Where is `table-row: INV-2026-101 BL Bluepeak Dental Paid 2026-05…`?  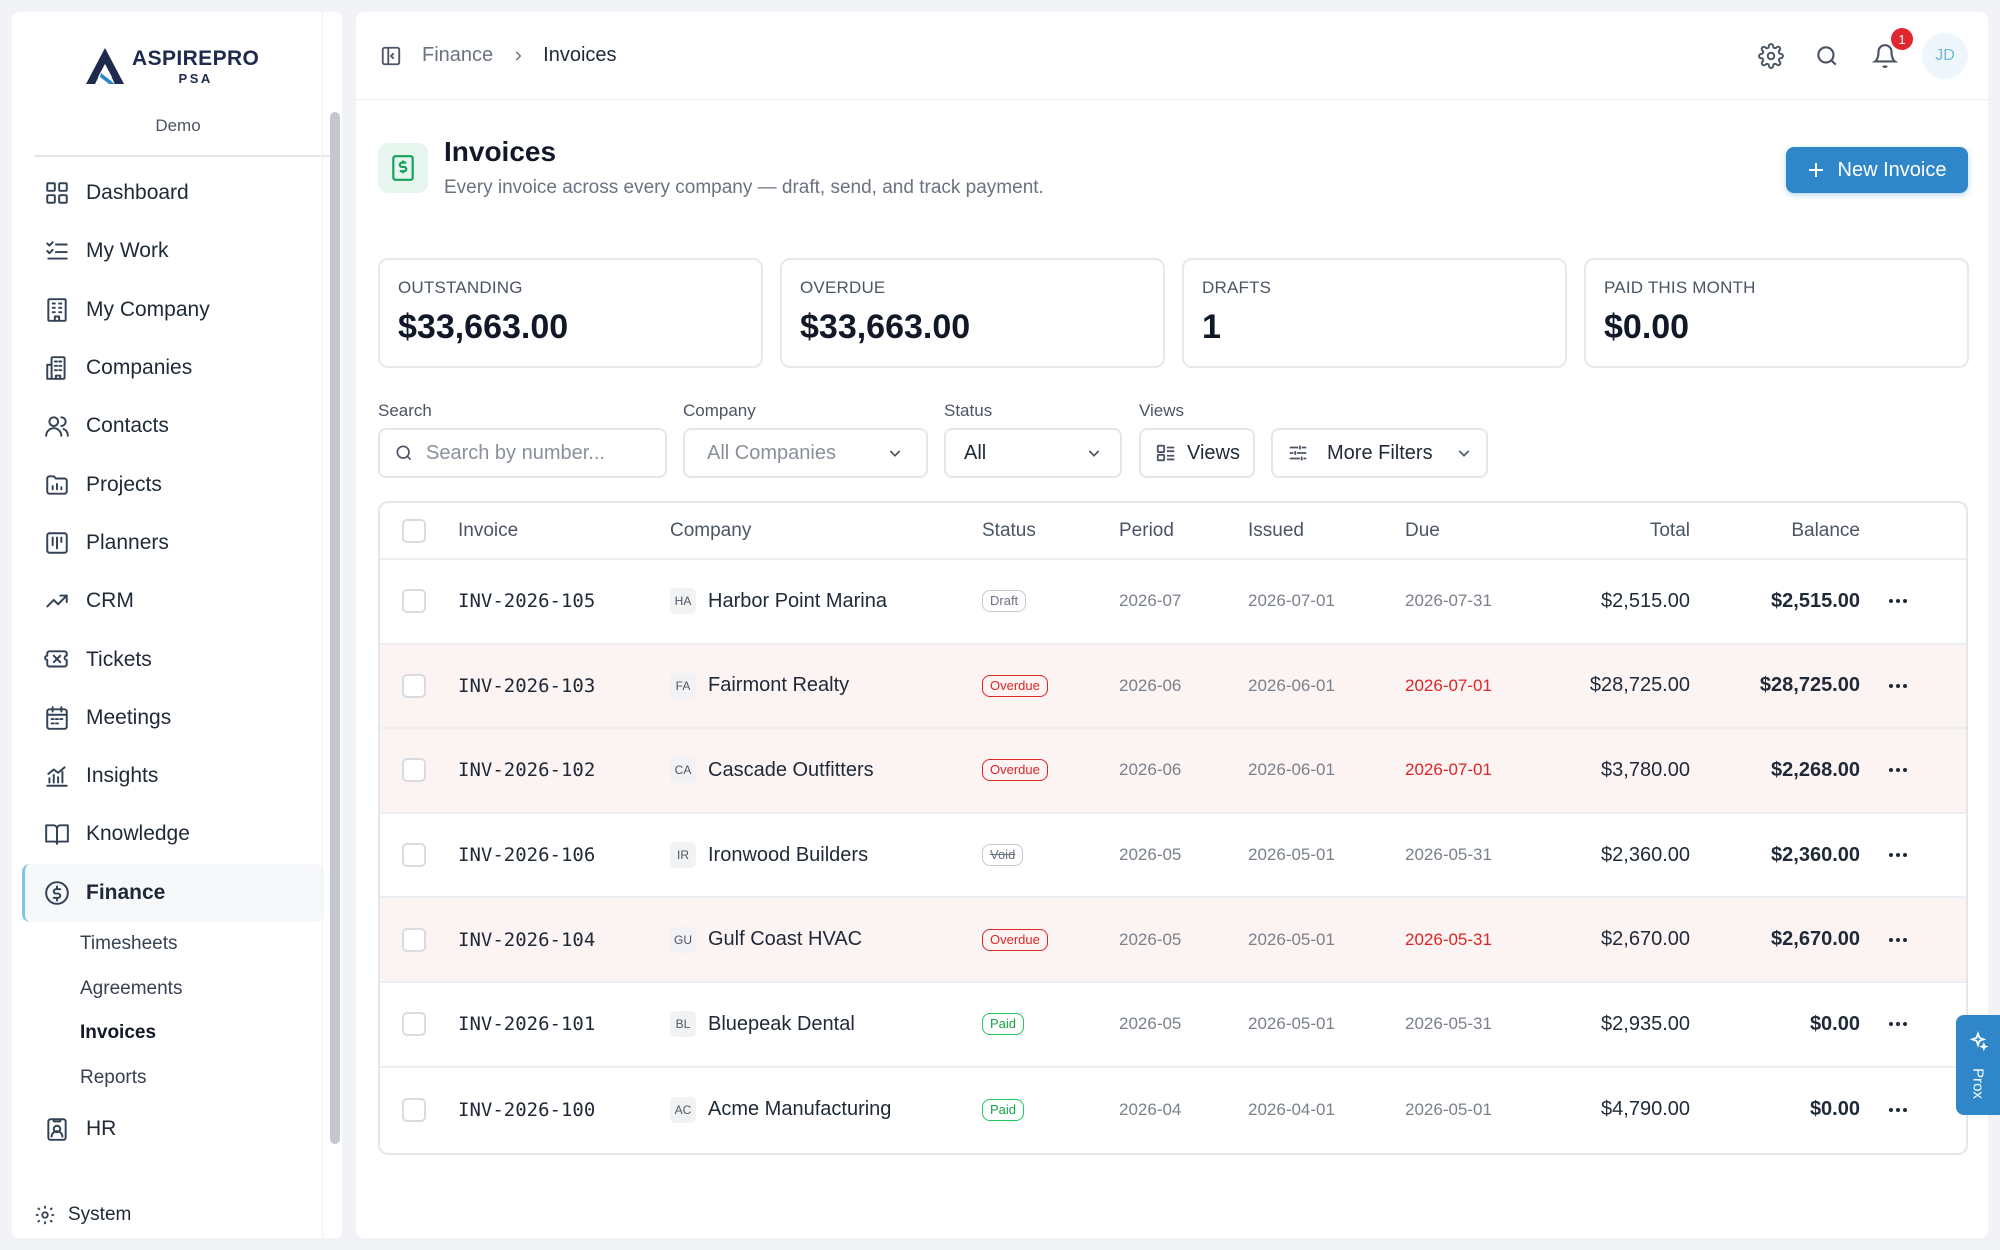 table-row: INV-2026-101 BL Bluepeak Dental Paid 2026-05… is located at coordinates (1173, 1025).